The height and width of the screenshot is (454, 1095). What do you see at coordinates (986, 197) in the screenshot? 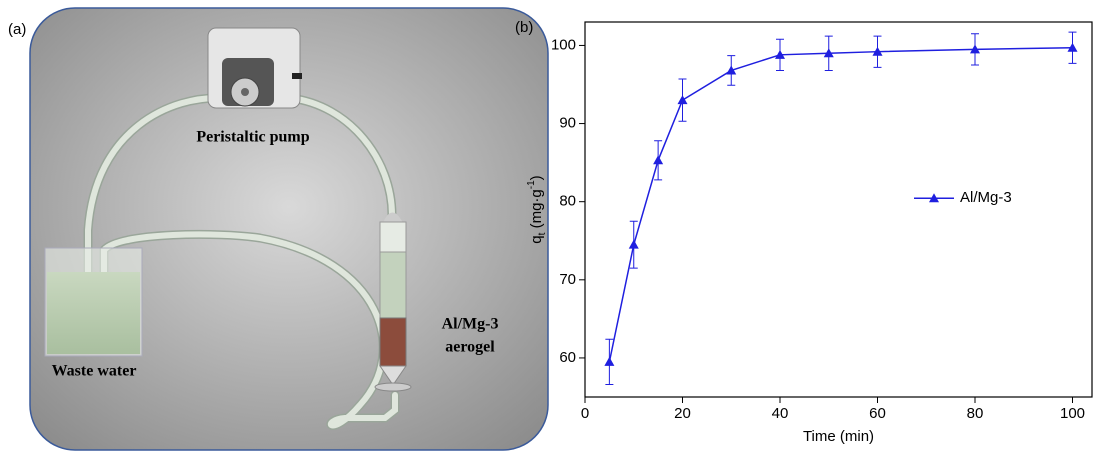
I see `legend-label: Al/Mg-3` at bounding box center [986, 197].